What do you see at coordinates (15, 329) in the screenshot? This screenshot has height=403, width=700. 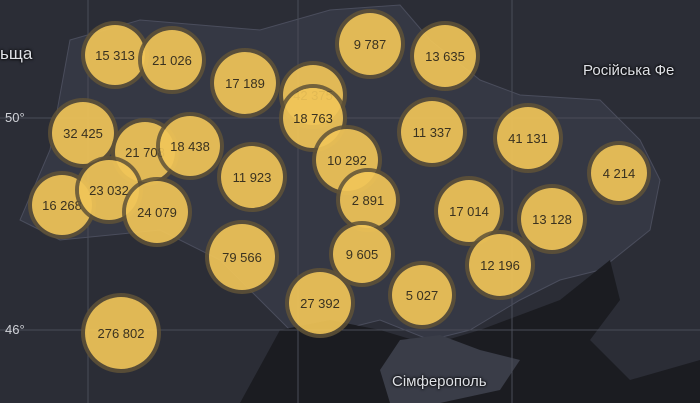 I see `latitude-label-46: 46°` at bounding box center [15, 329].